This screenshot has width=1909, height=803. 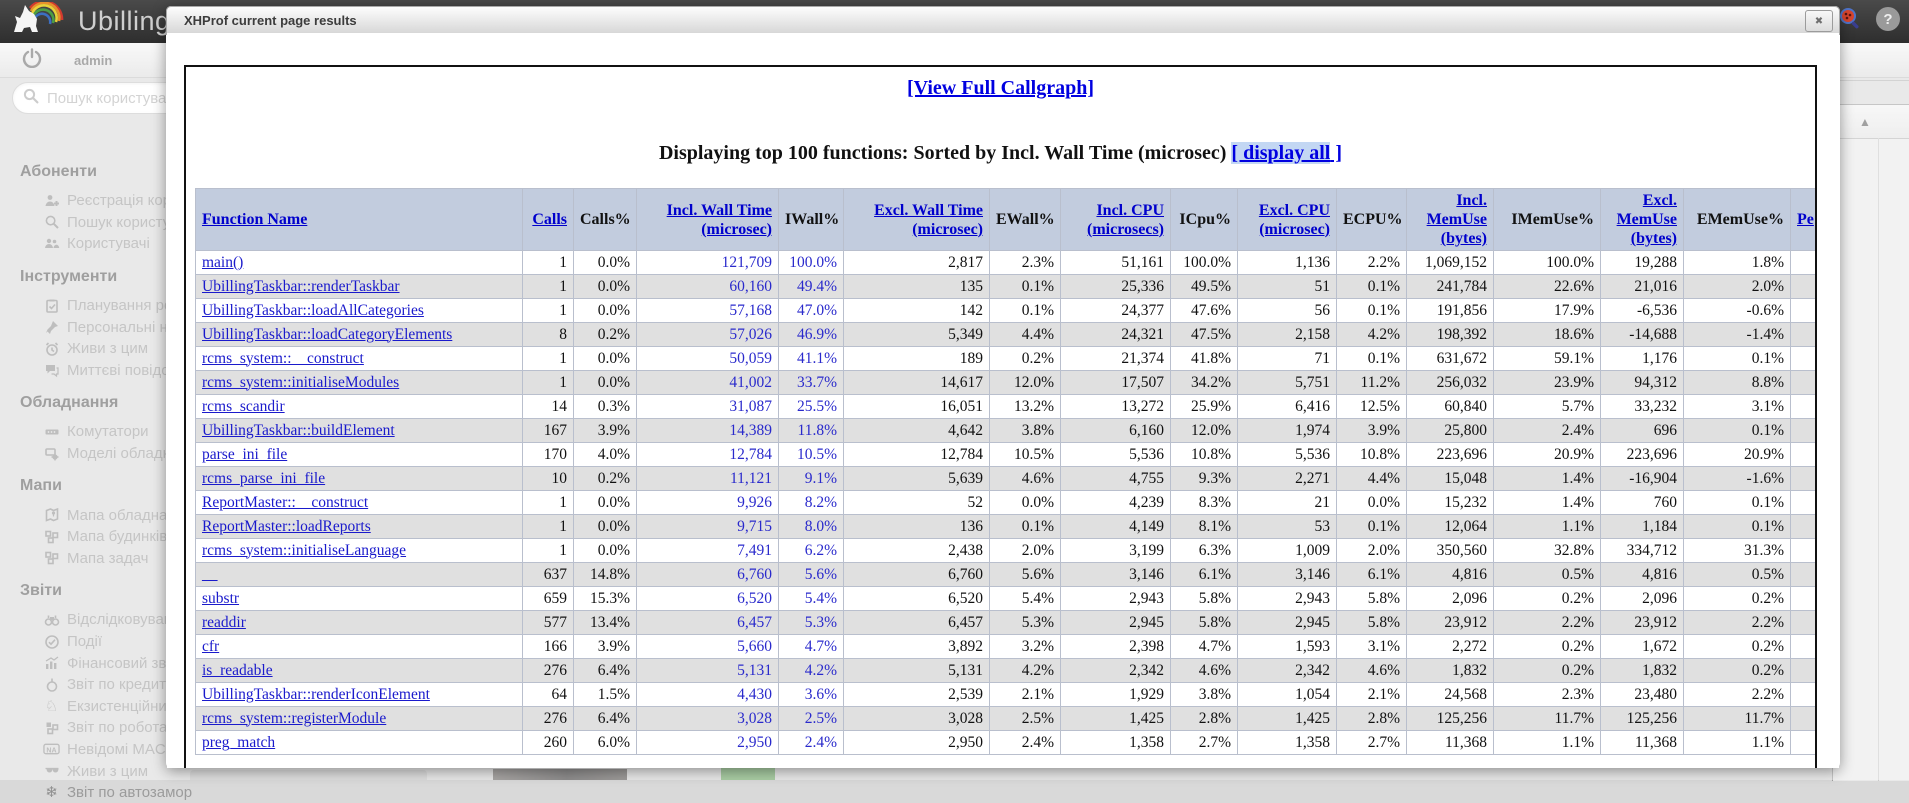 I want to click on function-name-cell: UbillingTaskbar::renderIconElement, so click(x=359, y=694).